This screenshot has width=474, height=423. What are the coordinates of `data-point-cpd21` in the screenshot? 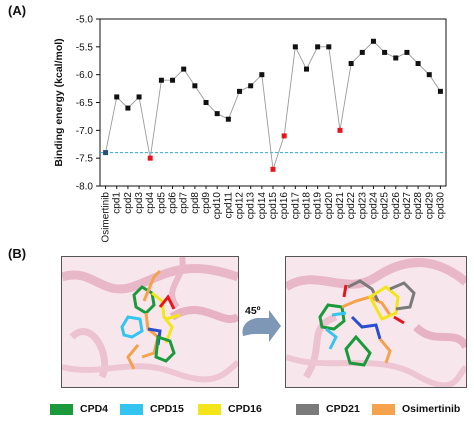 It's located at (340, 130).